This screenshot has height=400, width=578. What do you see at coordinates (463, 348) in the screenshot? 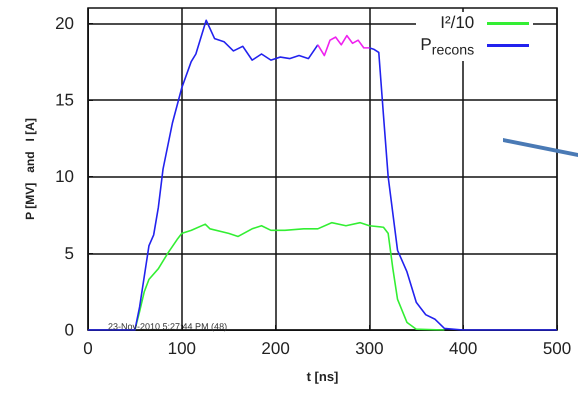
I see `x-tick-label: 400` at bounding box center [463, 348].